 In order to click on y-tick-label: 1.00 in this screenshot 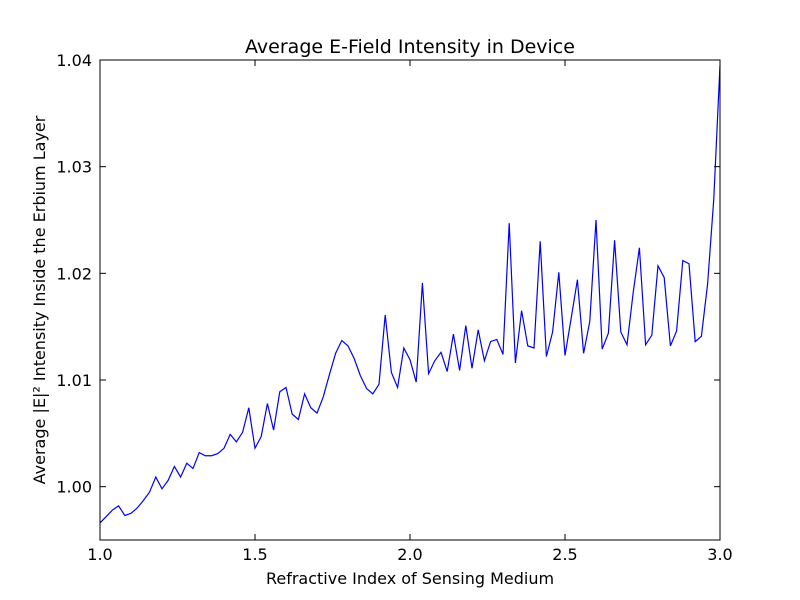, I will do `click(74, 487)`.